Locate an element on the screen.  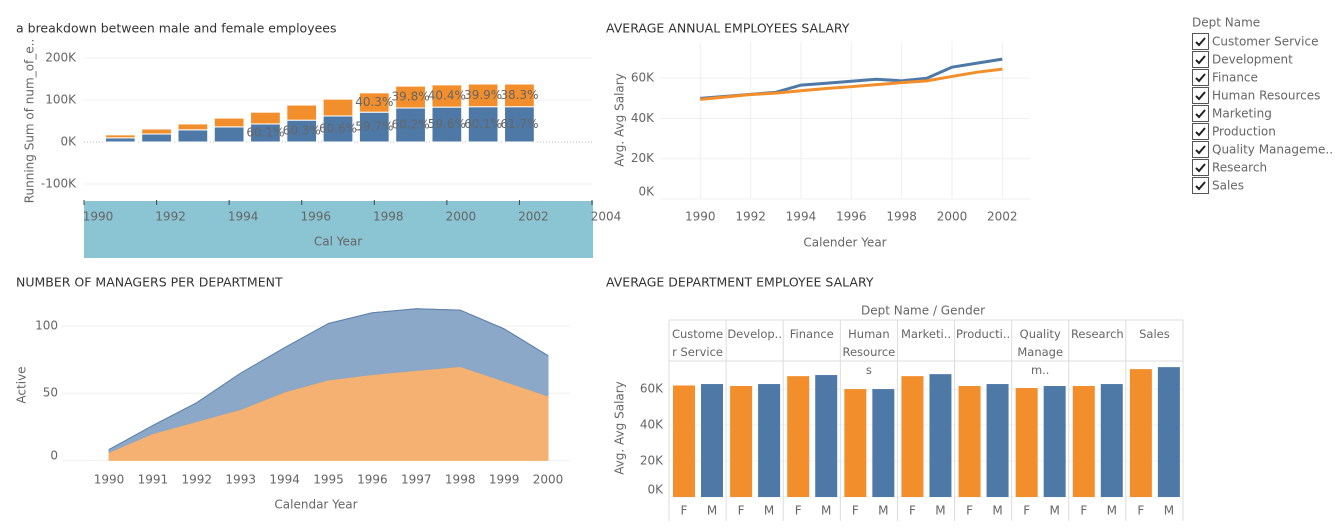
area-series is located at coordinates (328, 413).